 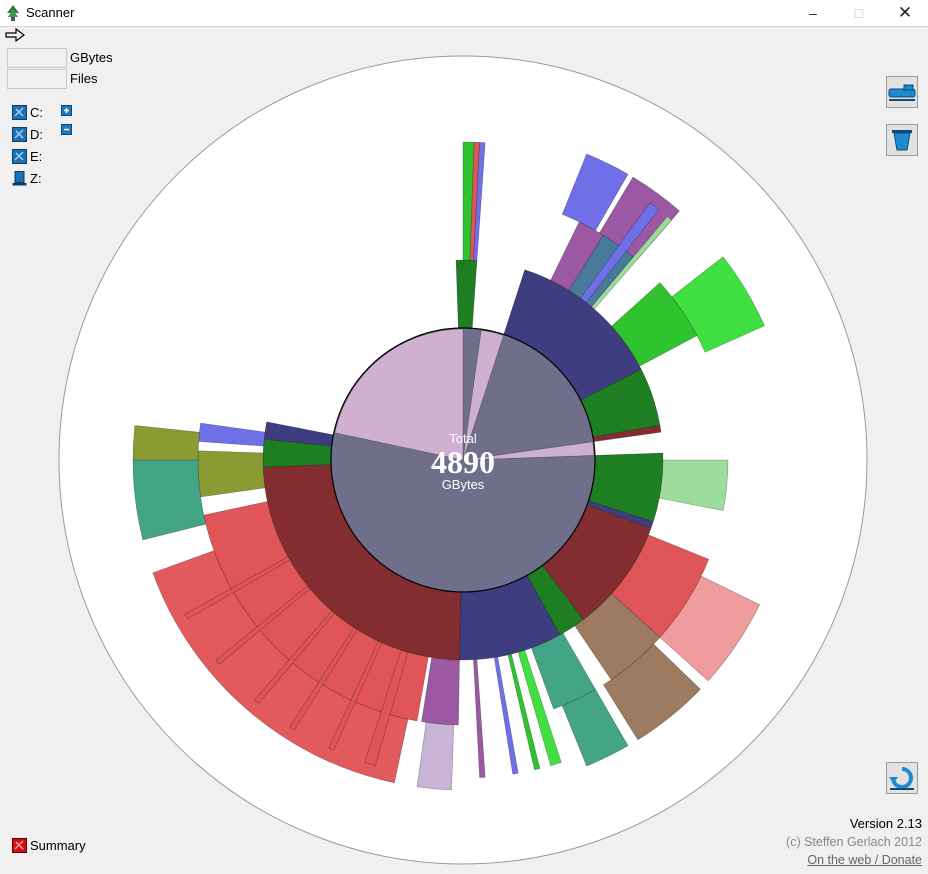 I want to click on scan-drive-icon, so click(x=902, y=92).